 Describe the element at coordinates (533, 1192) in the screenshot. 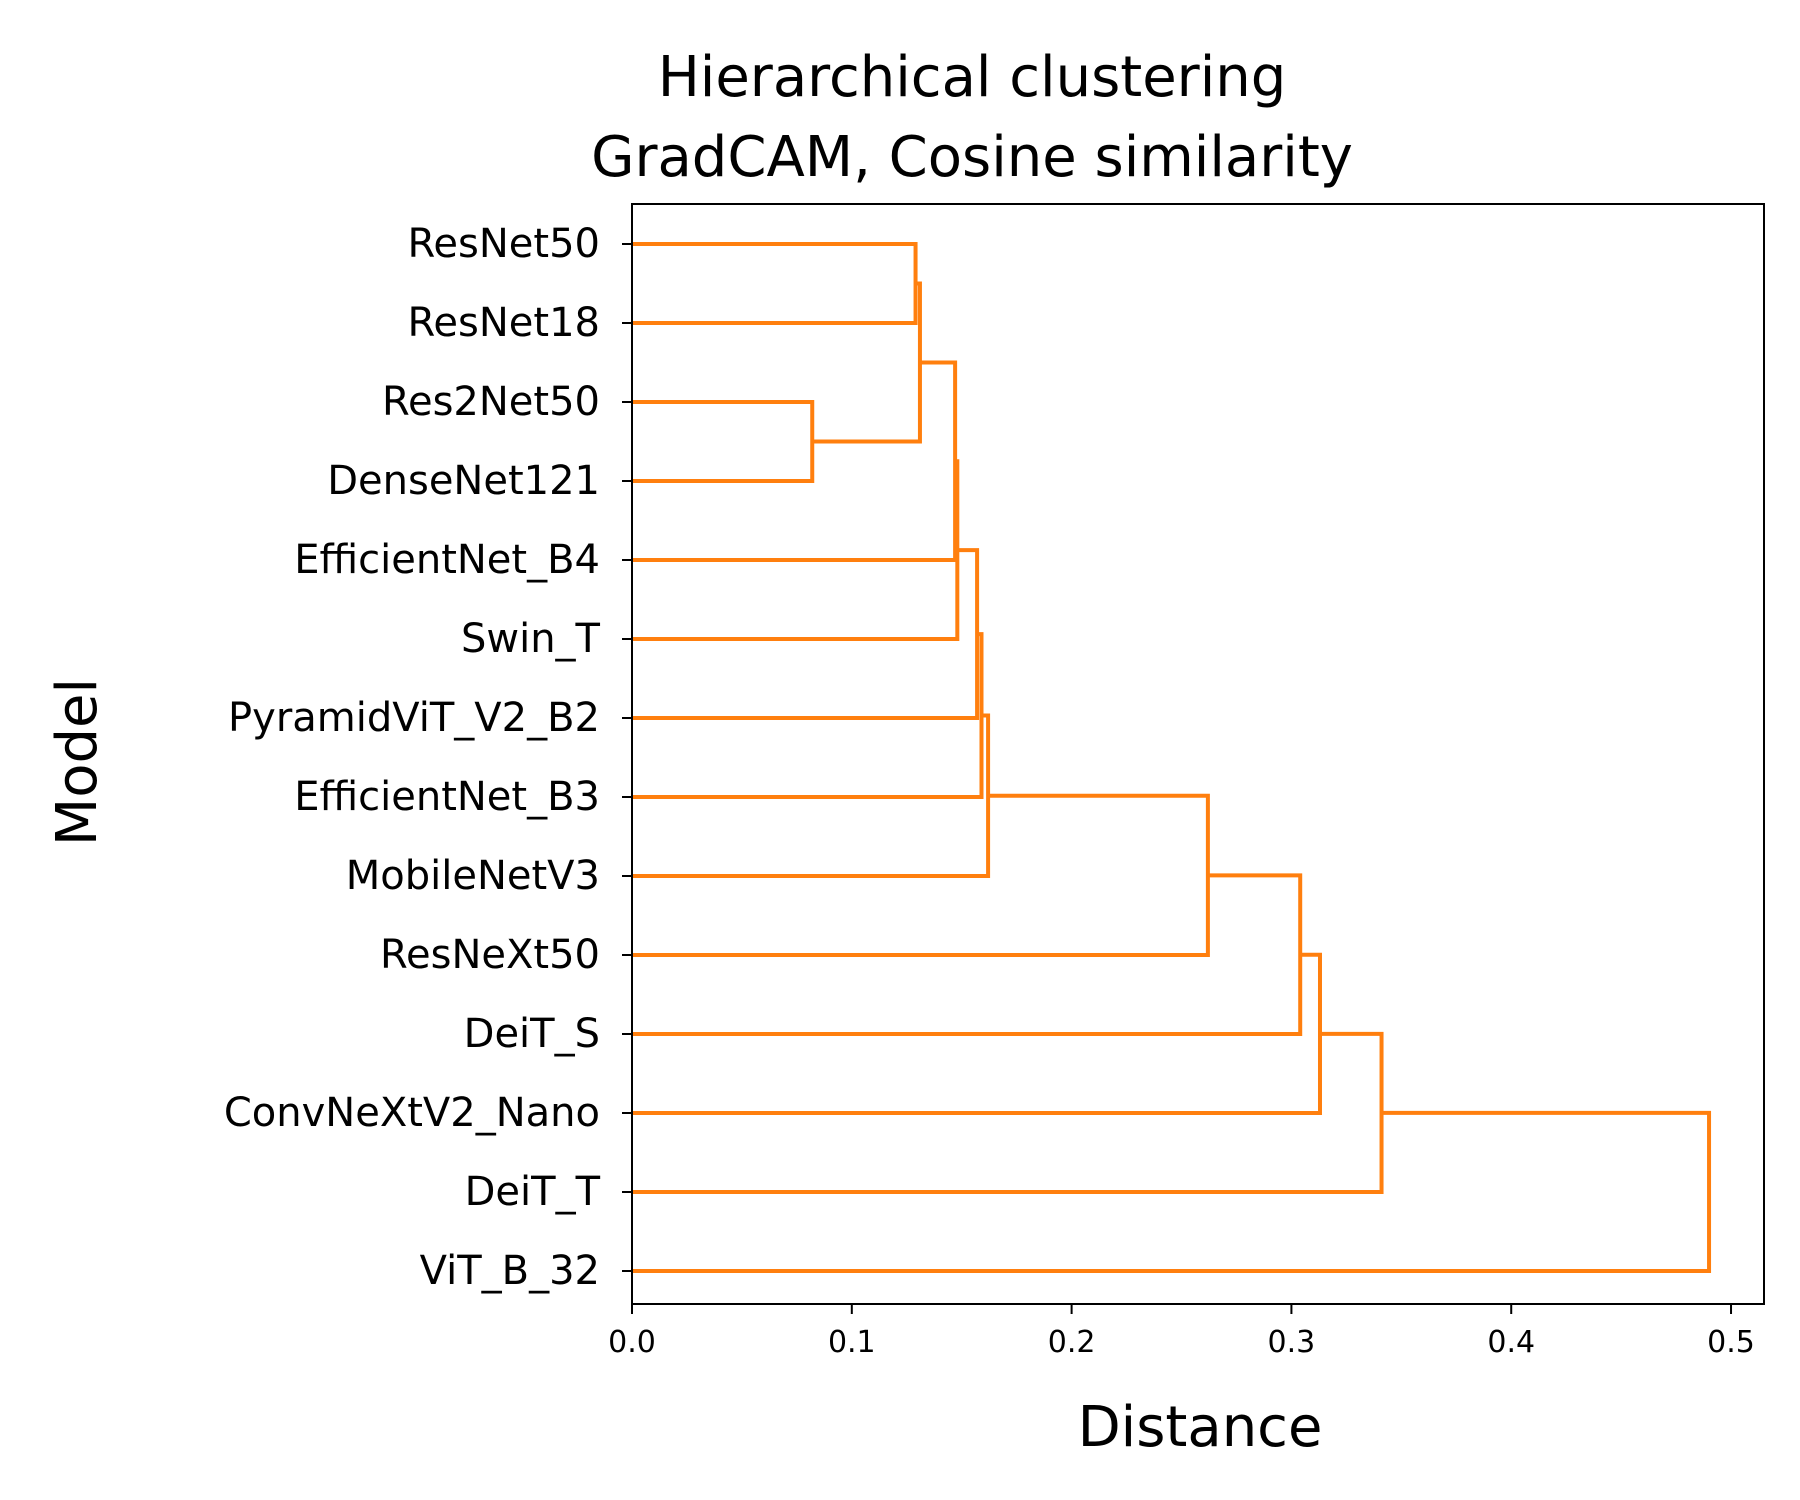

I see `leaf-label-deit-t: DeiT_T` at that location.